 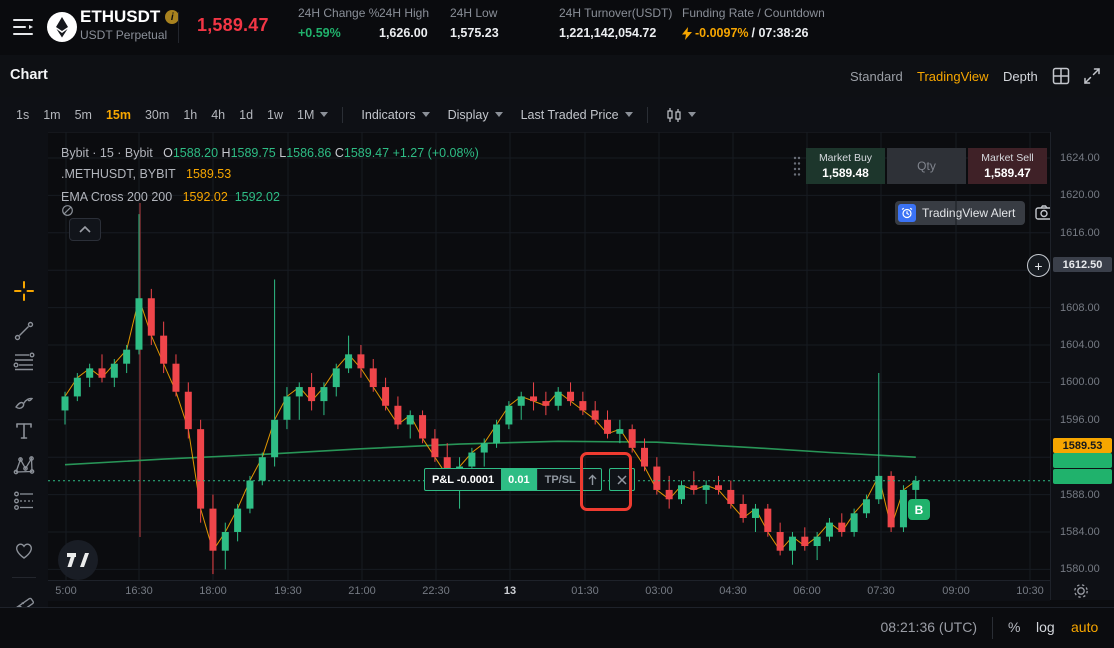 I want to click on close-icon, so click(x=622, y=479).